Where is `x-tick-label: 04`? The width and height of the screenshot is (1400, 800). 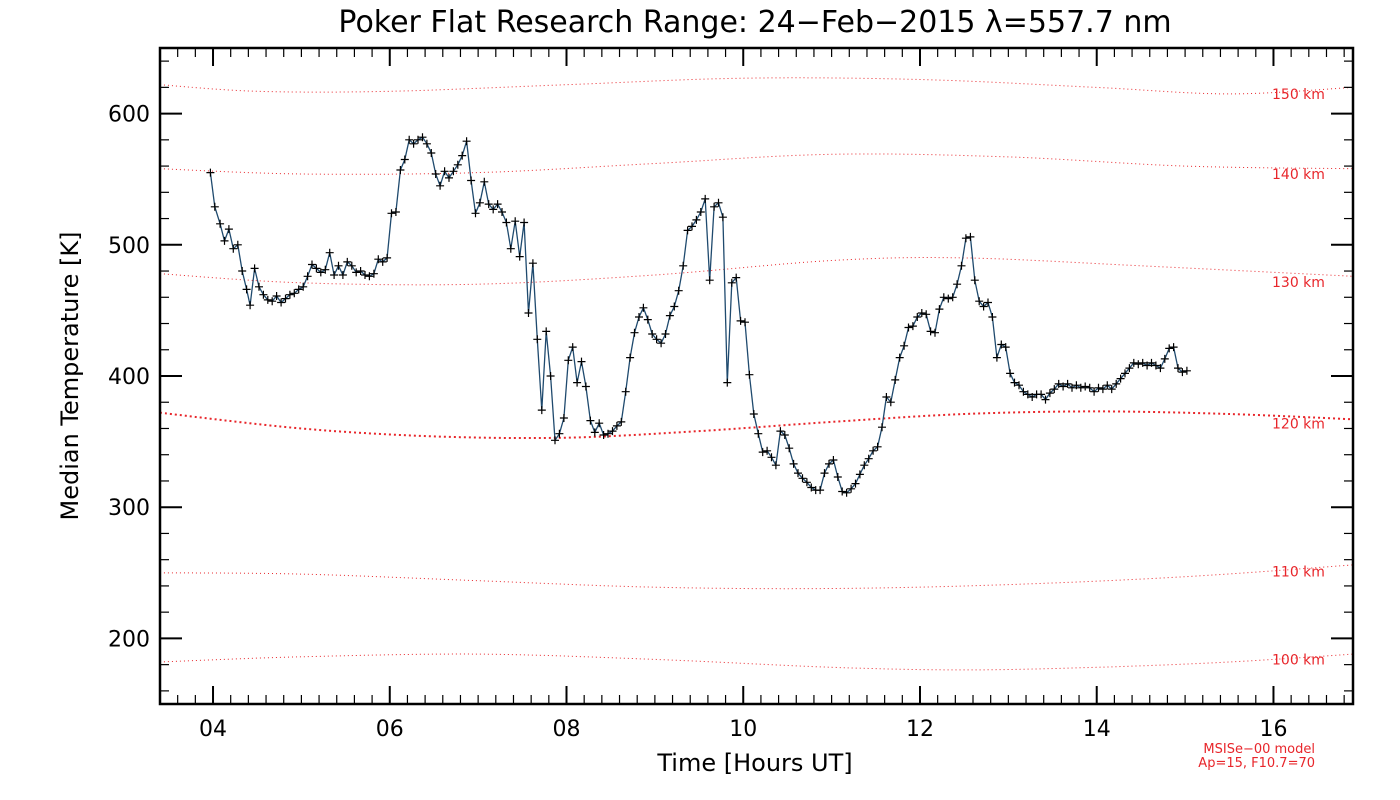 x-tick-label: 04 is located at coordinates (213, 729).